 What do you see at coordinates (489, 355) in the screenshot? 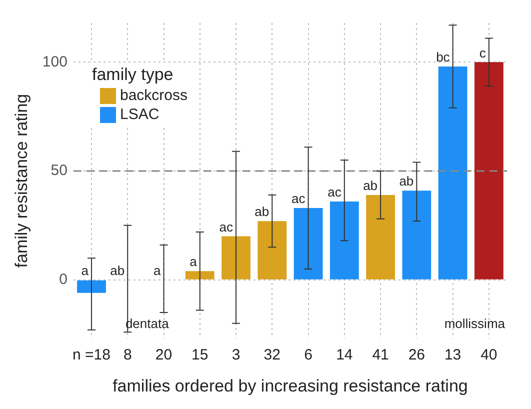
I see `x-tick-label: 40` at bounding box center [489, 355].